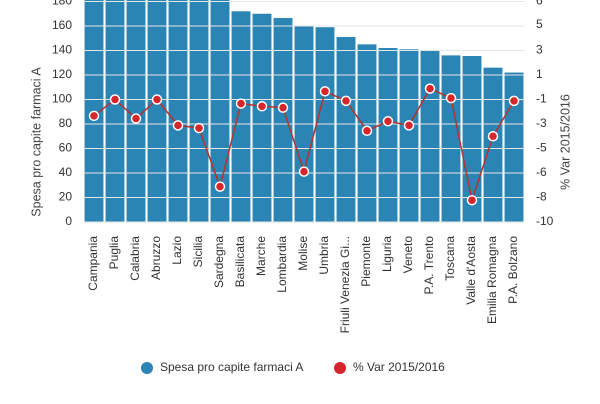  What do you see at coordinates (539, 50) in the screenshot?
I see `y2-tick-label: 3` at bounding box center [539, 50].